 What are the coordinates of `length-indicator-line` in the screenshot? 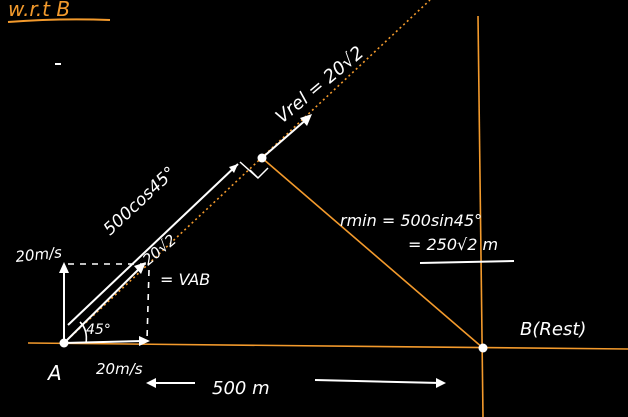 It's located at (153, 244).